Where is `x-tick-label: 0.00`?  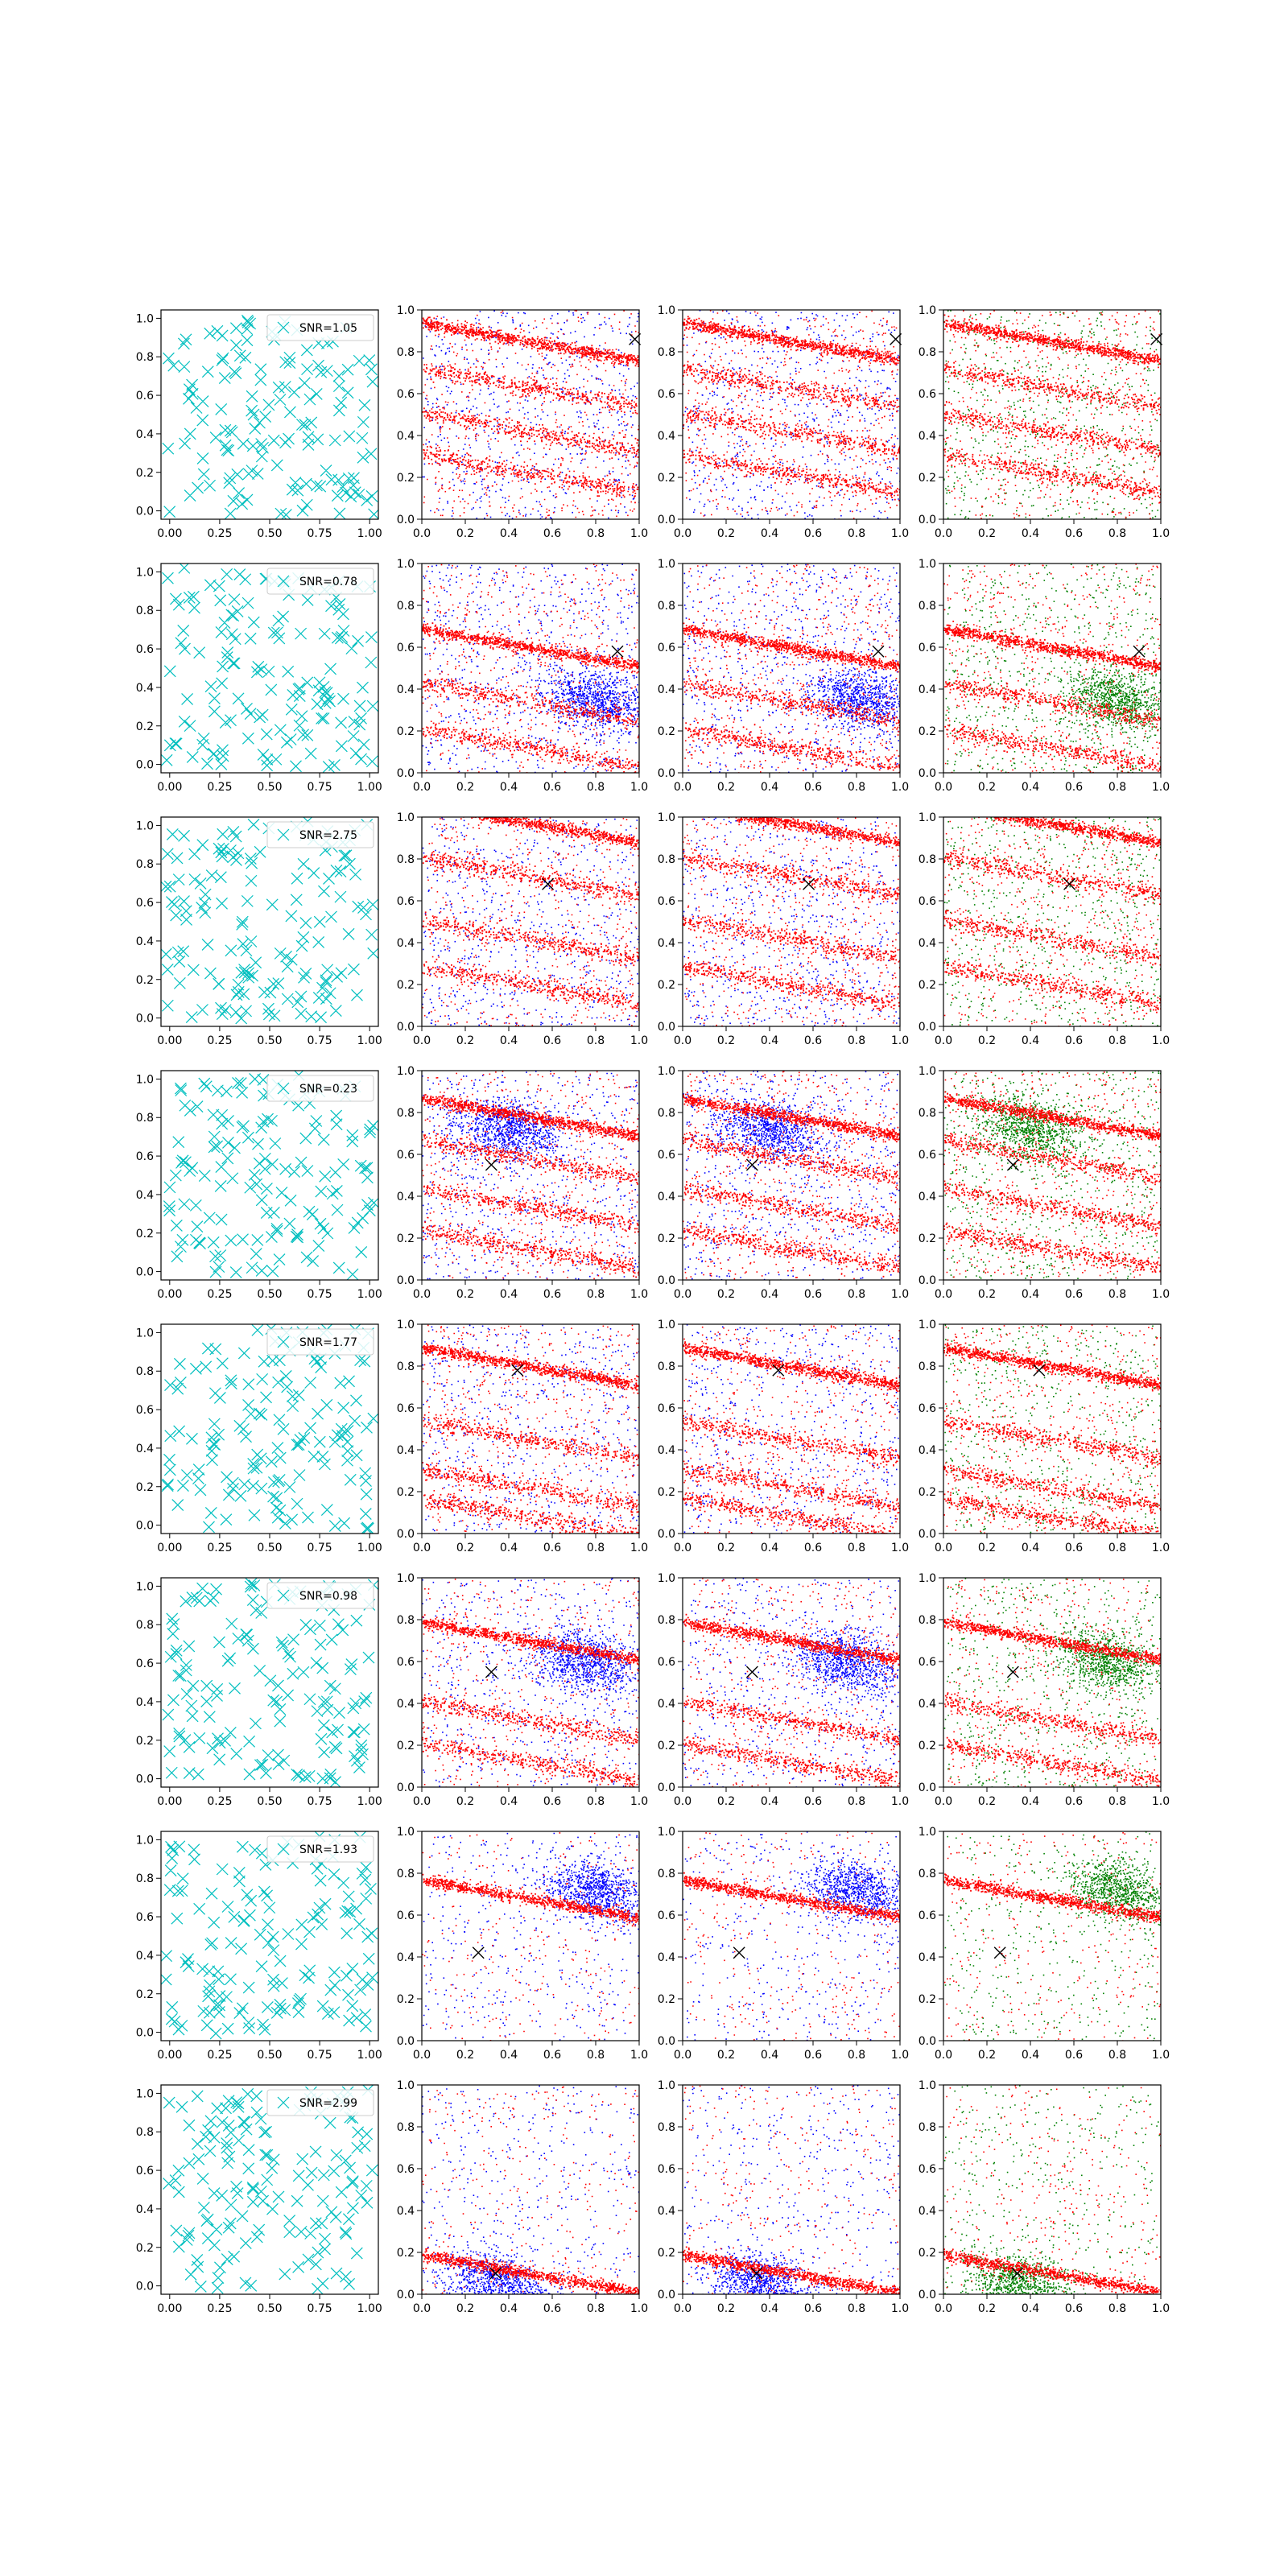
x-tick-label: 0.00 is located at coordinates (169, 1801).